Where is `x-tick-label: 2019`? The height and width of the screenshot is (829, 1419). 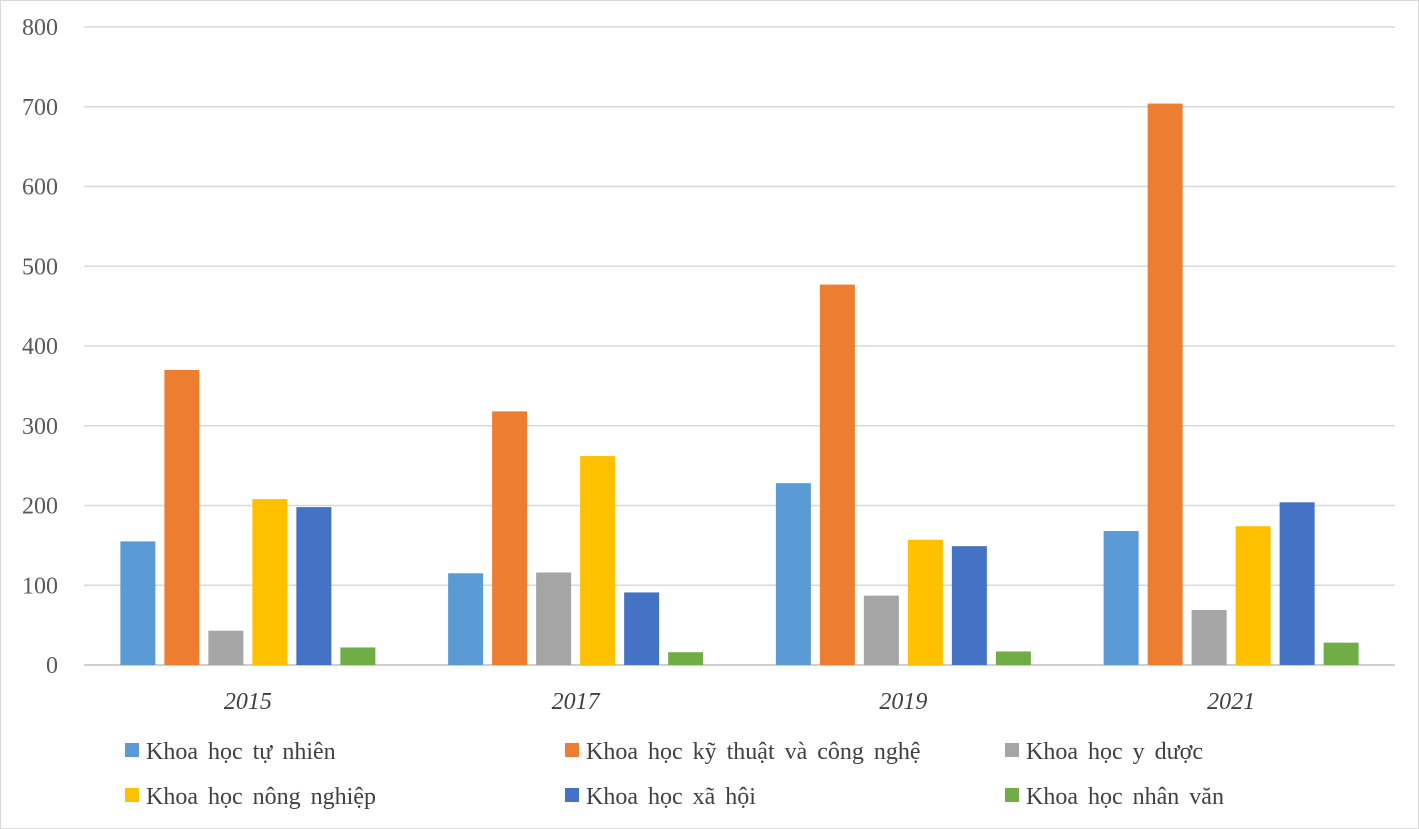 x-tick-label: 2019 is located at coordinates (903, 702).